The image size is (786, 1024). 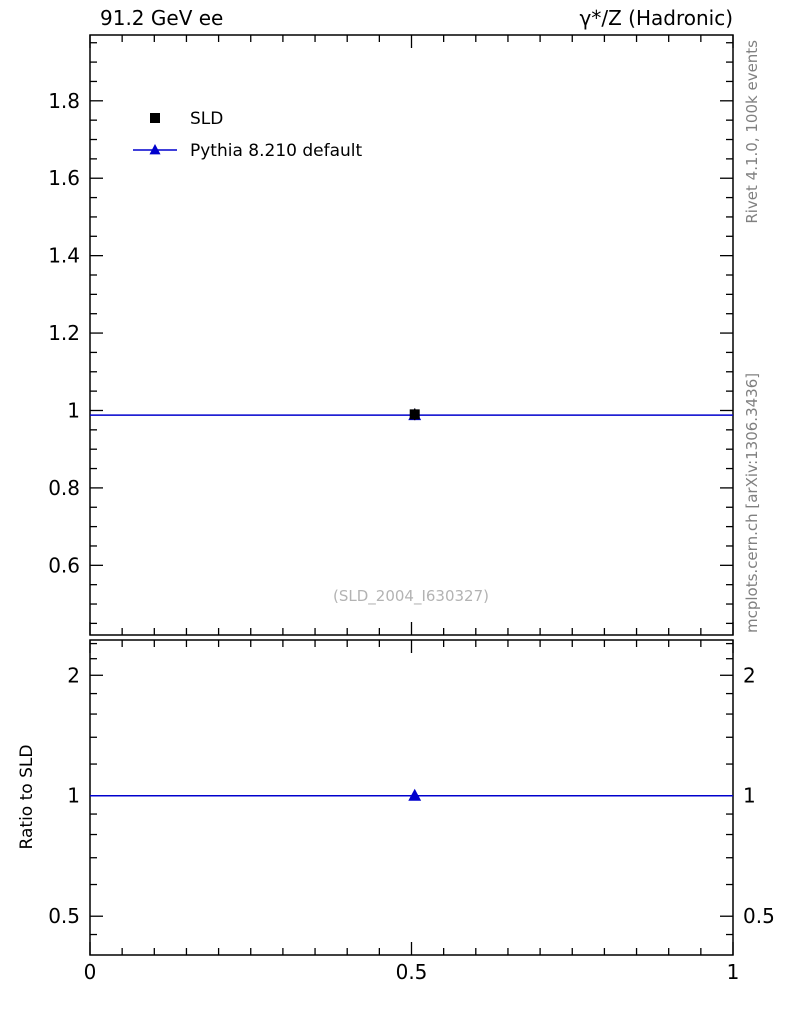 What do you see at coordinates (749, 796) in the screenshot?
I see `y-tick-label-right: 1` at bounding box center [749, 796].